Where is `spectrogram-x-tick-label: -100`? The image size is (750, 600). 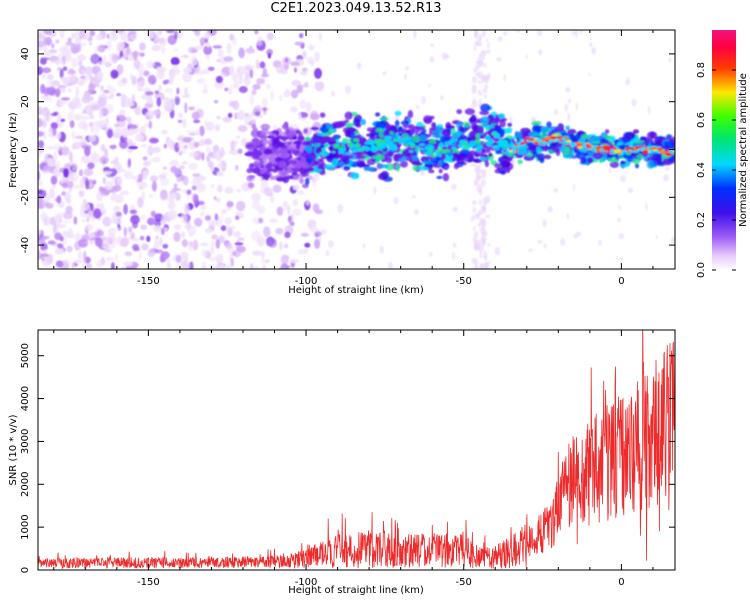 spectrogram-x-tick-label: -100 is located at coordinates (306, 281).